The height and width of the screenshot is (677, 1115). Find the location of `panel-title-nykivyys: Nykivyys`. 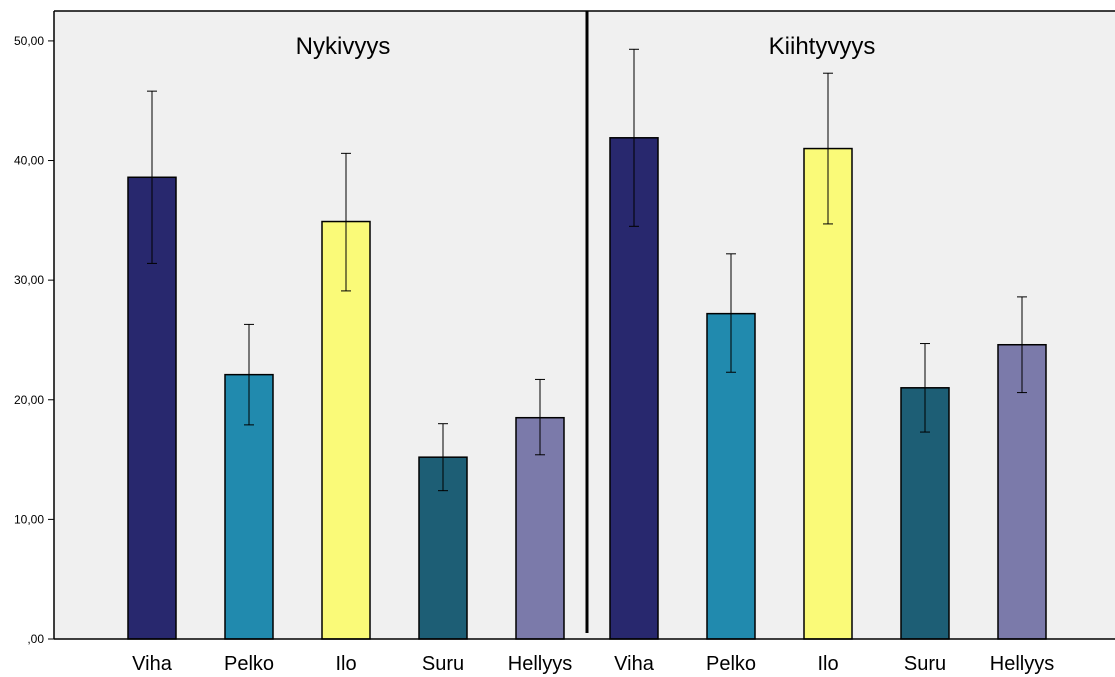

panel-title-nykivyys: Nykivyys is located at coordinates (343, 46).